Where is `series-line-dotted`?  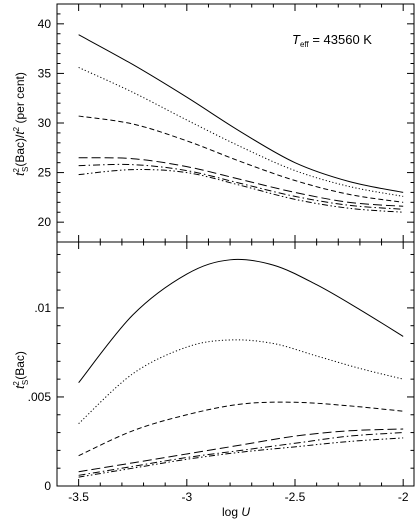
series-line-dotted is located at coordinates (241, 382).